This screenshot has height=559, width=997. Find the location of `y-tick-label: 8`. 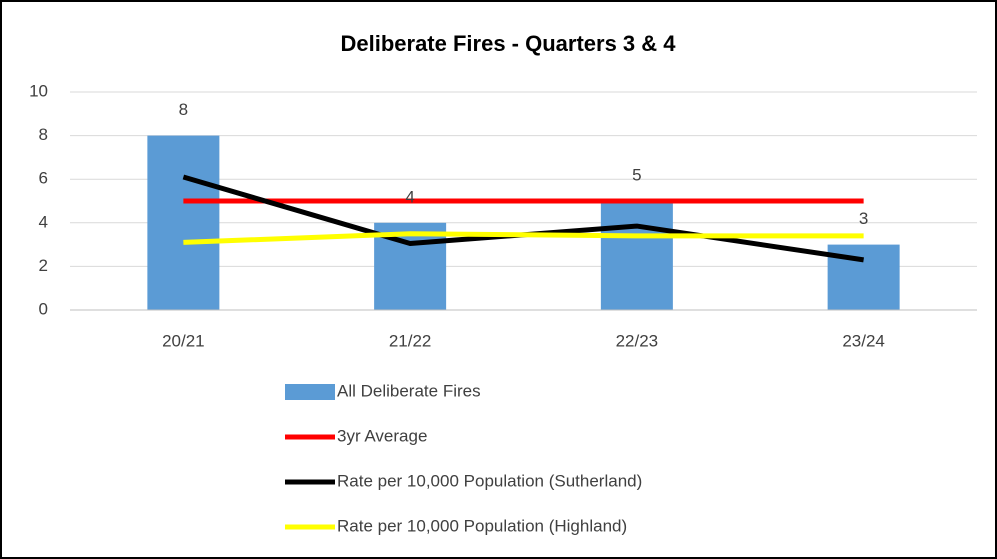

y-tick-label: 8 is located at coordinates (43, 134).